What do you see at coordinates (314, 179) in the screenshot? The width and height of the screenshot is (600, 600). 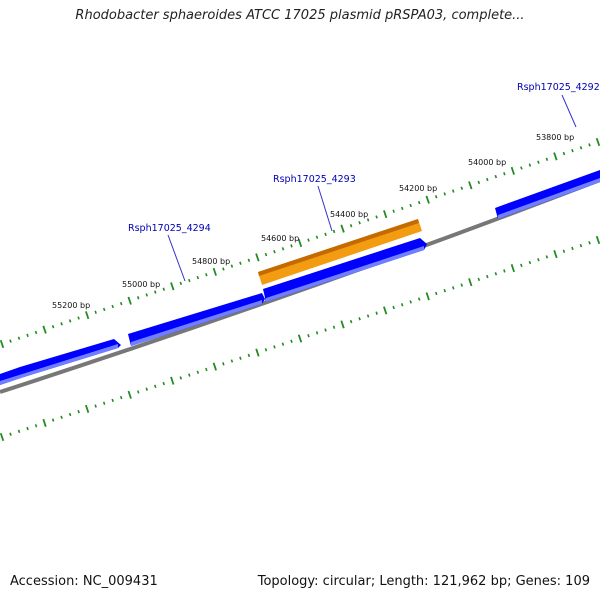 I see `gene-label-rsph17025-4293: Rsph17025_4293` at bounding box center [314, 179].